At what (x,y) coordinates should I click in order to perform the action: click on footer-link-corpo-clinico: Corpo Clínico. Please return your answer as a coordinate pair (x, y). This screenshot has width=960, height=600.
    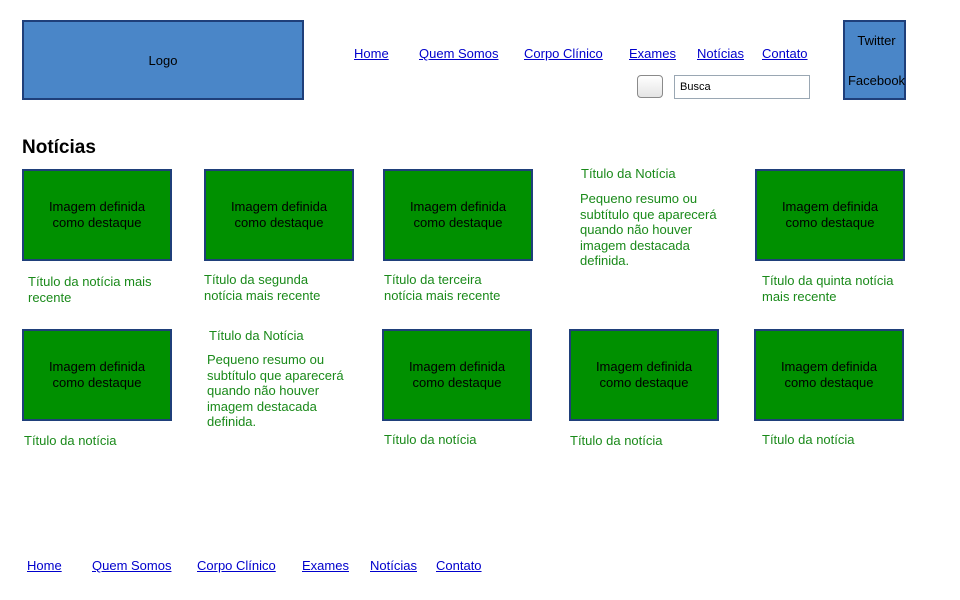
    Looking at the image, I should click on (236, 565).